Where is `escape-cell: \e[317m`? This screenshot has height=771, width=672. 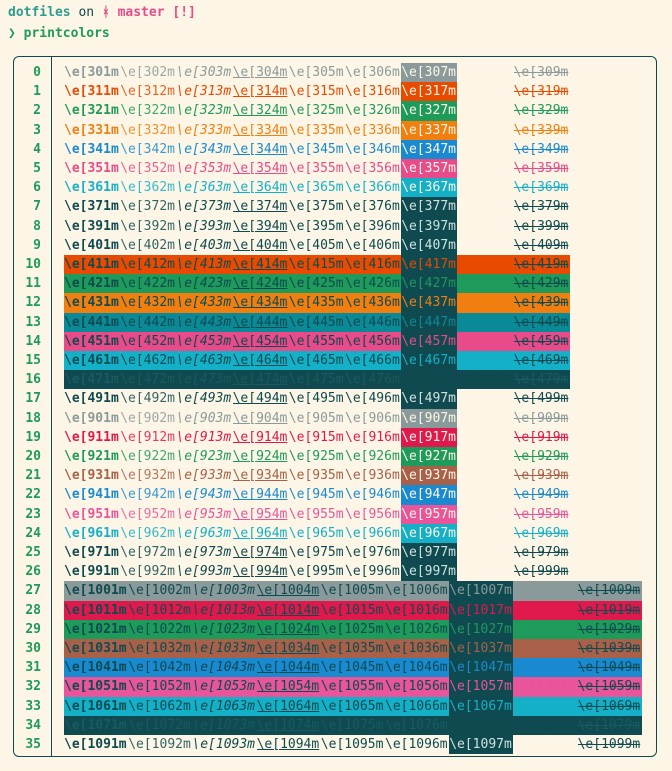
escape-cell: \e[317m is located at coordinates (429, 92).